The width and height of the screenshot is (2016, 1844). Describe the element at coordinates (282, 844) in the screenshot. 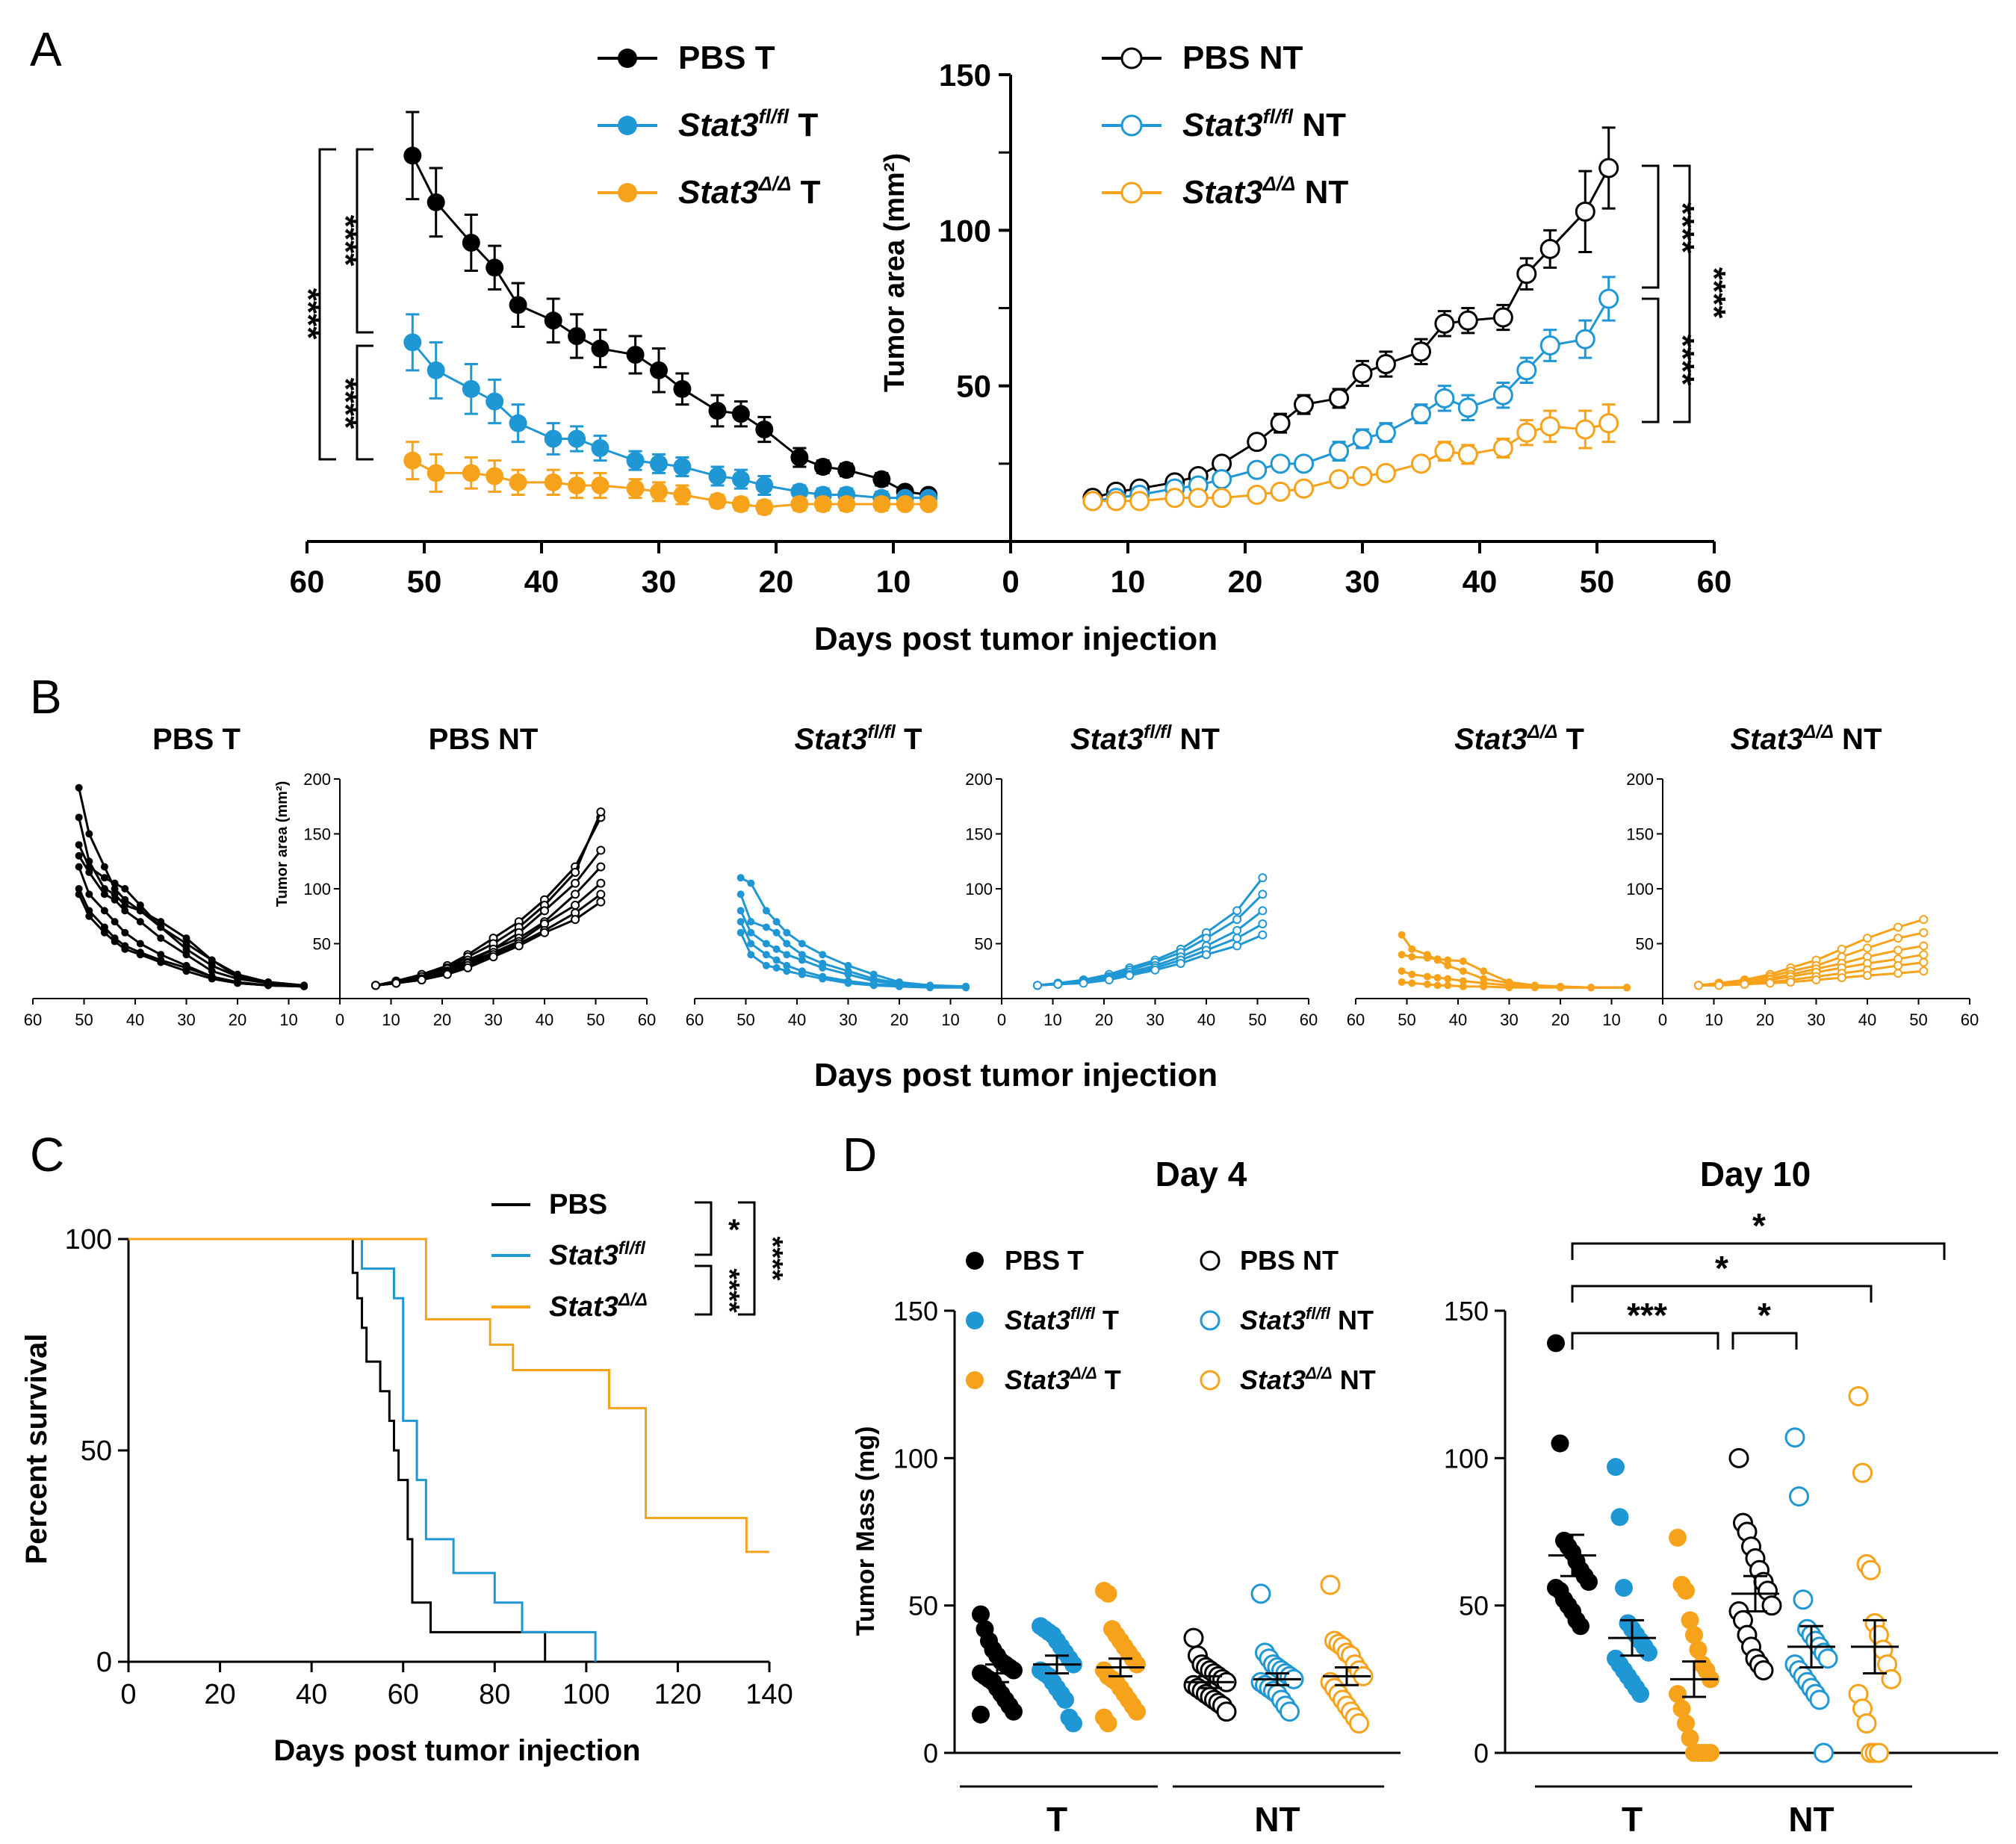

I see `panel-b-ylabel: Tumor area (mm²)` at that location.